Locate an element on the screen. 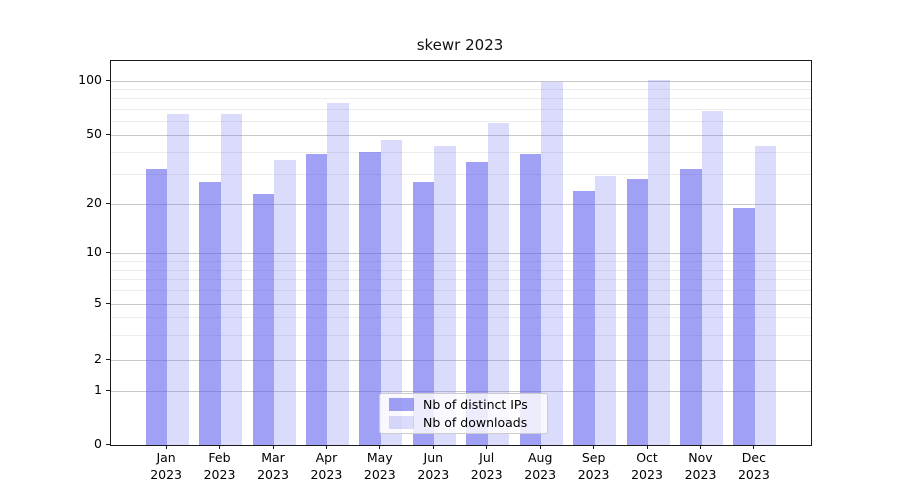 Image resolution: width=900 pixels, height=500 pixels. x-tick-mark-mar is located at coordinates (273, 447).